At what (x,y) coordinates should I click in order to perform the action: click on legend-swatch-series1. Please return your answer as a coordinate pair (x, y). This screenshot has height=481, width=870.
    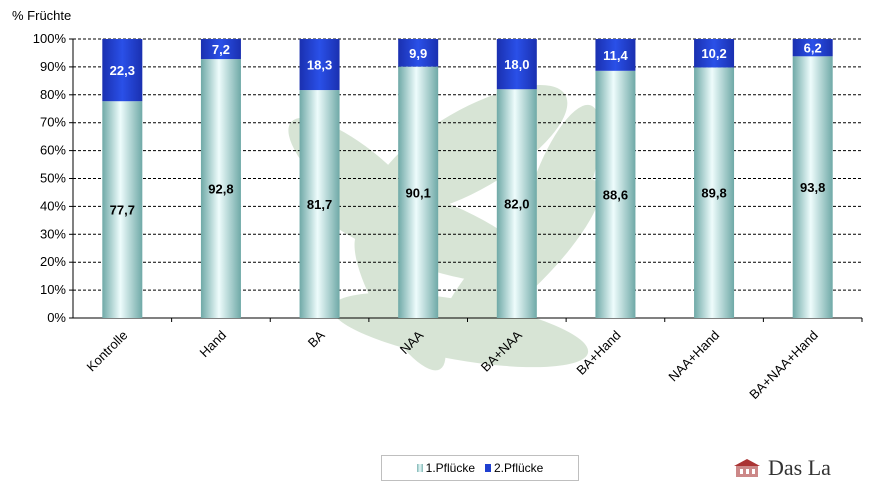
    Looking at the image, I should click on (419, 468).